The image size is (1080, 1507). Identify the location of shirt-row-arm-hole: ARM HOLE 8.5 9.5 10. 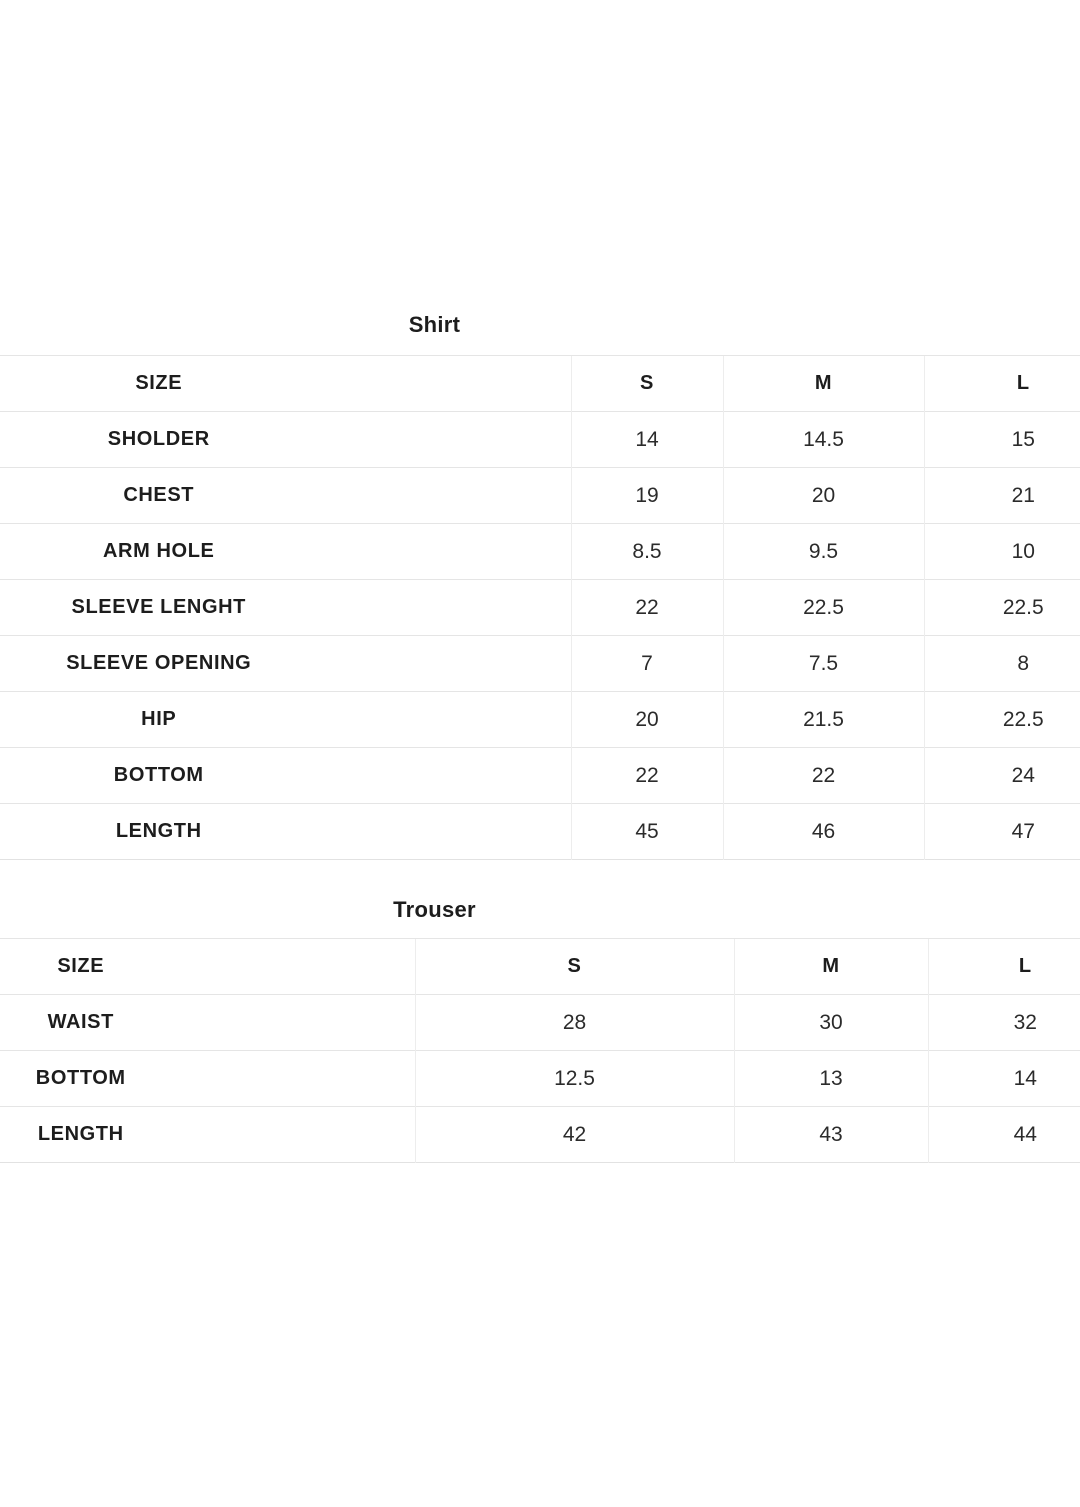
(540, 551).